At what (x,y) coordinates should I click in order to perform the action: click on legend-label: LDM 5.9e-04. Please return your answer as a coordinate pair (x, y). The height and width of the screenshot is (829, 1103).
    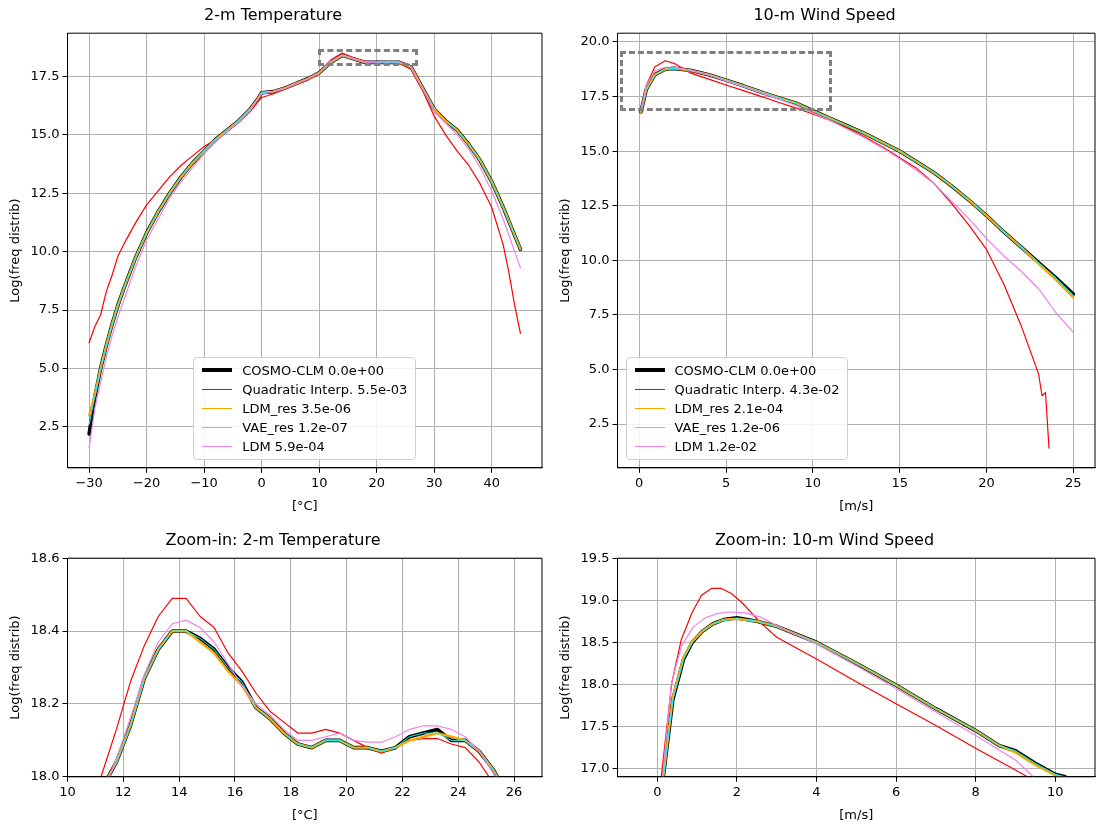
    Looking at the image, I should click on (283, 446).